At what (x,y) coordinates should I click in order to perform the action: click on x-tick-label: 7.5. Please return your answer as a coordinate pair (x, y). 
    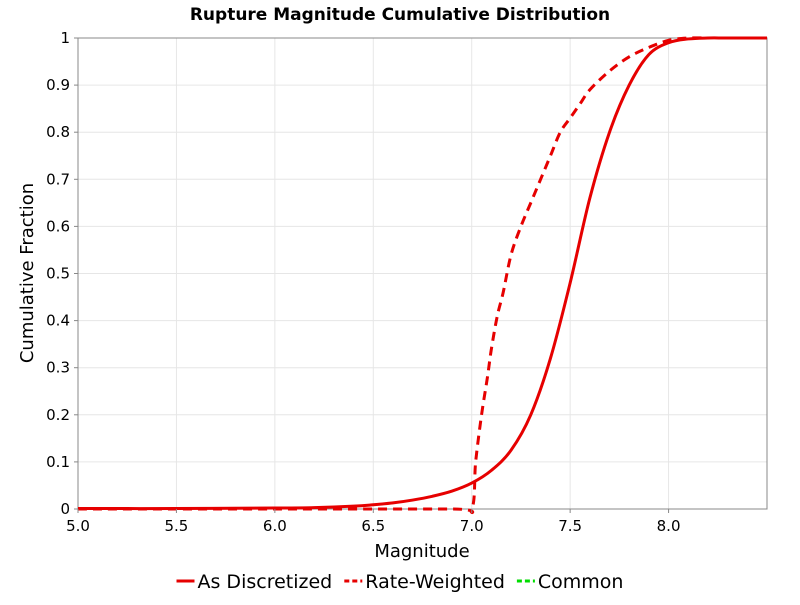
    Looking at the image, I should click on (570, 526).